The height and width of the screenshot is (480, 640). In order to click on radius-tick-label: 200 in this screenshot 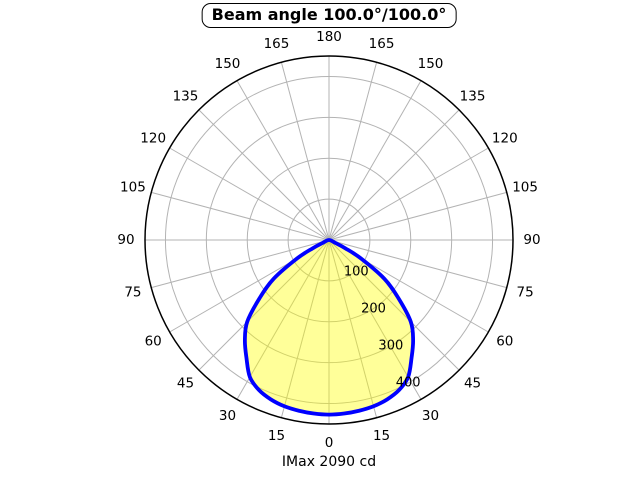, I will do `click(373, 309)`.